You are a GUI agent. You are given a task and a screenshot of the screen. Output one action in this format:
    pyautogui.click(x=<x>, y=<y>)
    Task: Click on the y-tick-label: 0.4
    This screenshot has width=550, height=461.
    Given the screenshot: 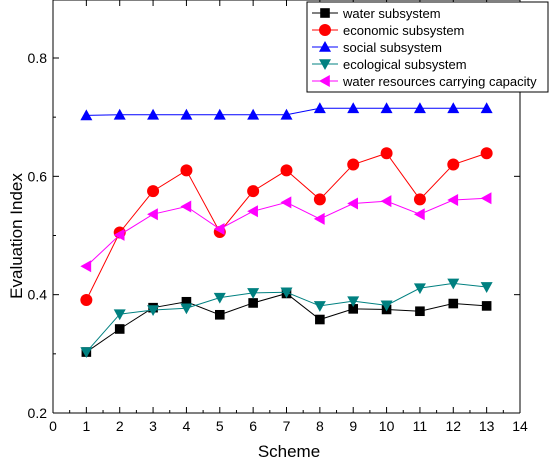 What is the action you would take?
    pyautogui.click(x=38, y=295)
    